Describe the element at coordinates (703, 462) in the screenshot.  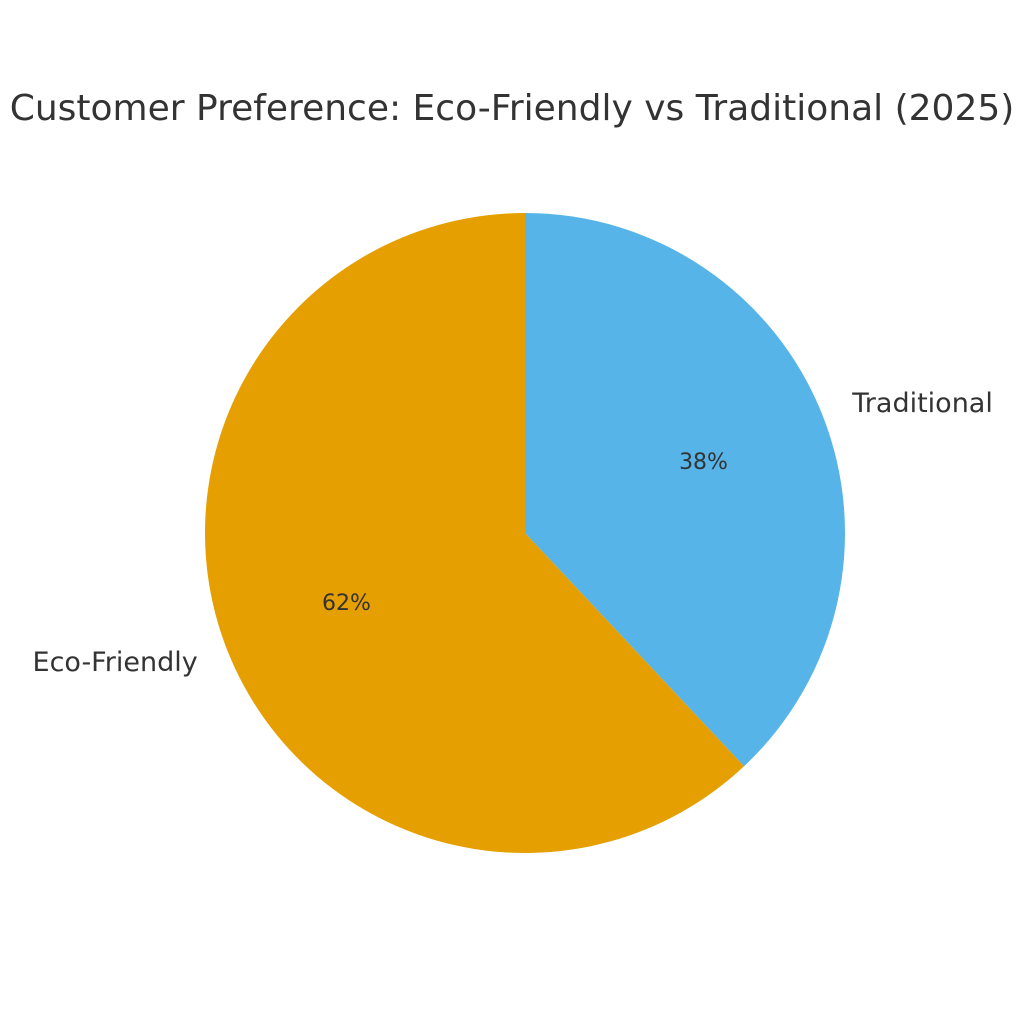
I see `pie-value-label-traditional: 38%` at that location.